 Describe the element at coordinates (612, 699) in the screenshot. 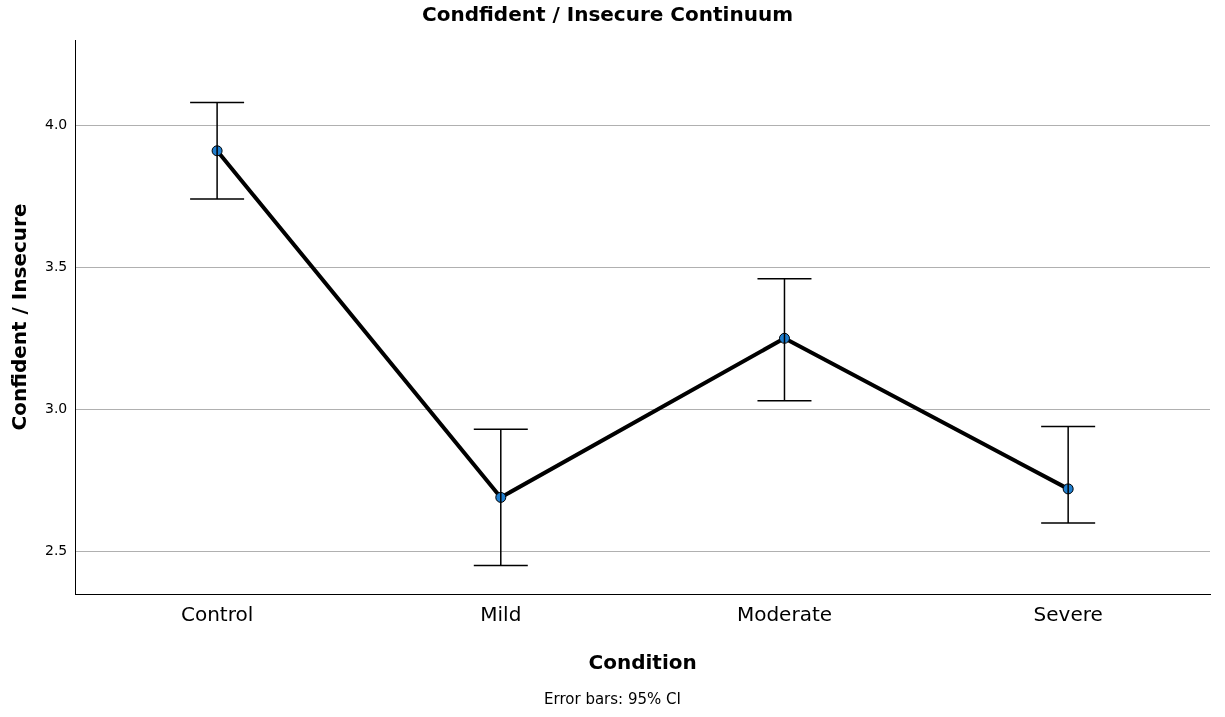

I see `text: Error bars: 95% CI` at that location.